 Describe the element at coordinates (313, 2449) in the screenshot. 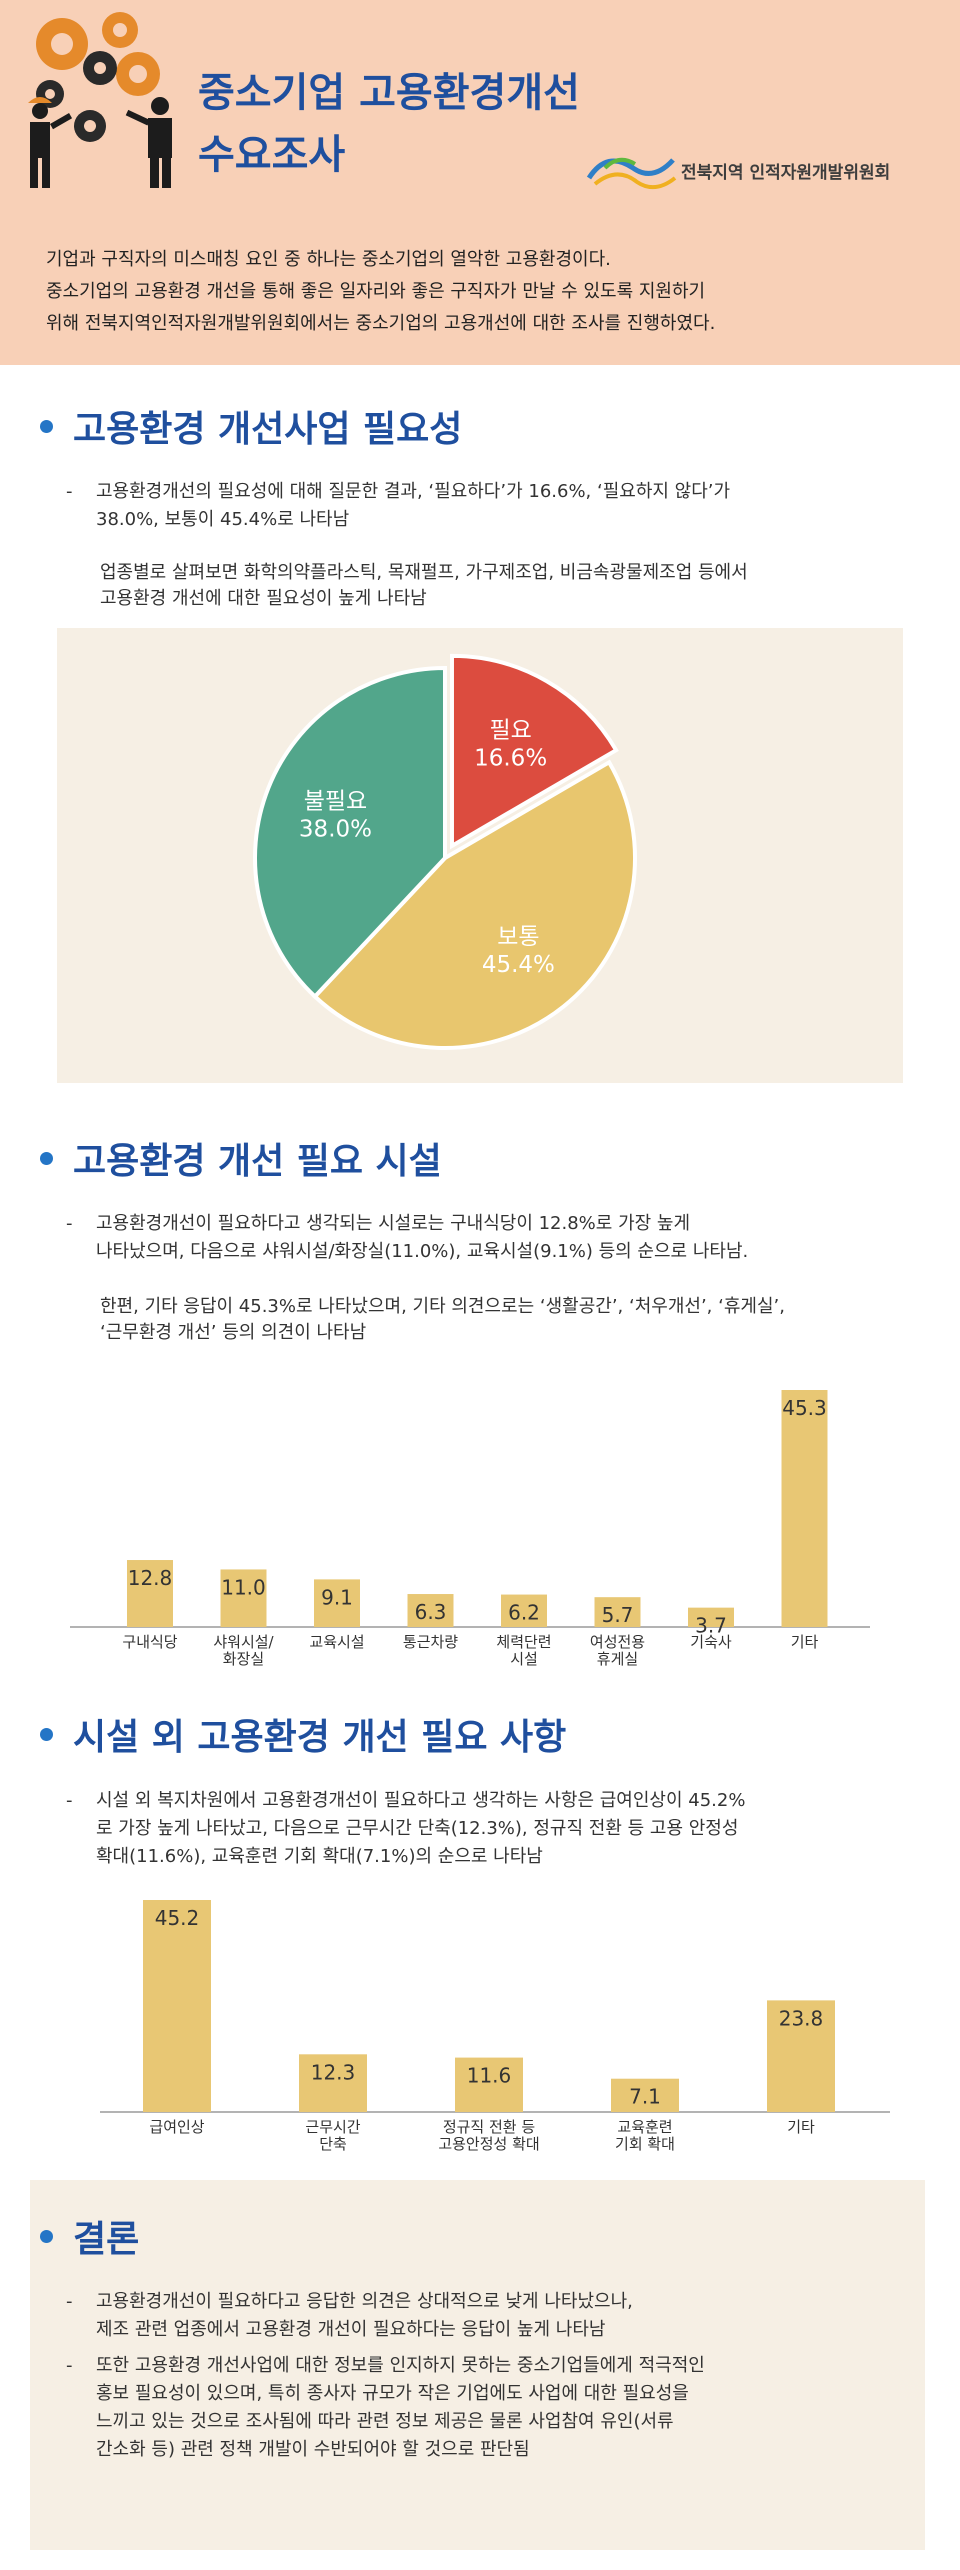

I see `conclusion-b2-line4: 간소화 등) 관련 정책 개발이 수반되어야 할 것으로 판단됨` at that location.